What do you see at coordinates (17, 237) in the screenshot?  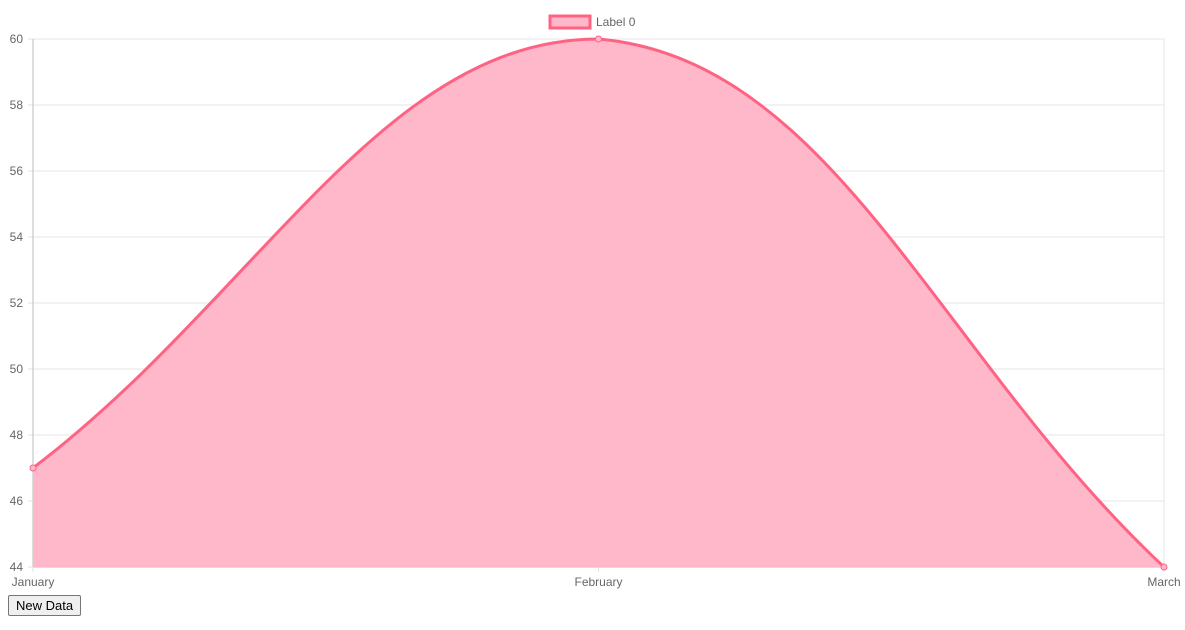 I see `y-tick-label: 54` at bounding box center [17, 237].